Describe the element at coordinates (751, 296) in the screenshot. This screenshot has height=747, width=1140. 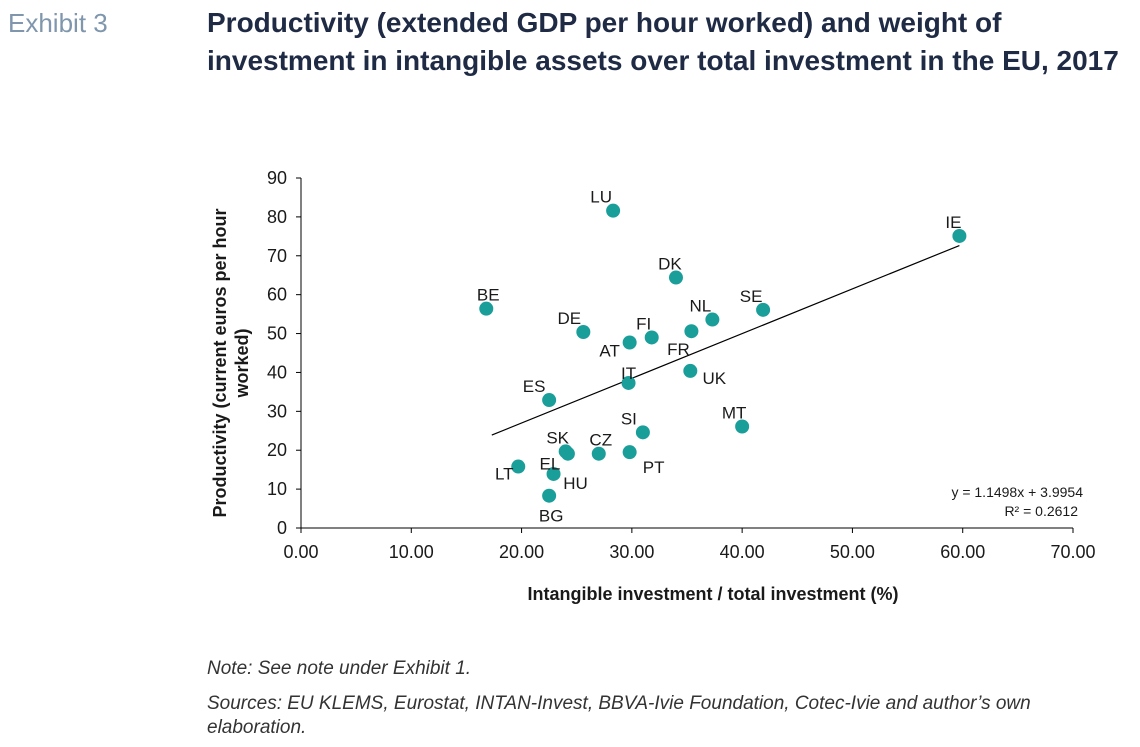
I see `point-label-se: SE` at that location.